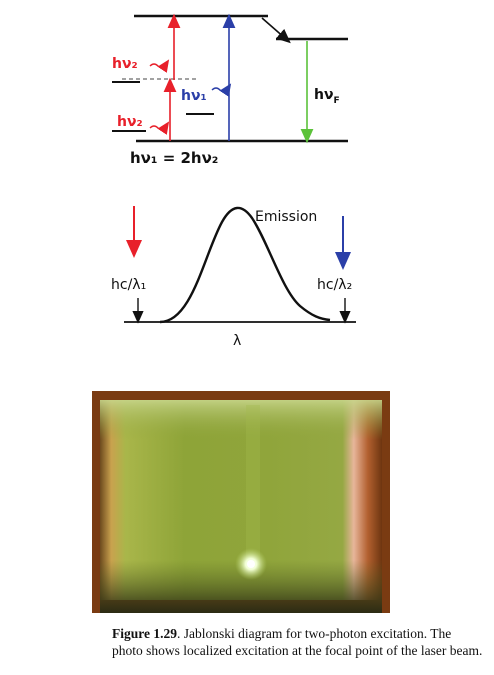 Image resolution: width=494 pixels, height=675 pixels. What do you see at coordinates (130, 122) in the screenshot?
I see `label-hv2-lower: hν₂` at bounding box center [130, 122].